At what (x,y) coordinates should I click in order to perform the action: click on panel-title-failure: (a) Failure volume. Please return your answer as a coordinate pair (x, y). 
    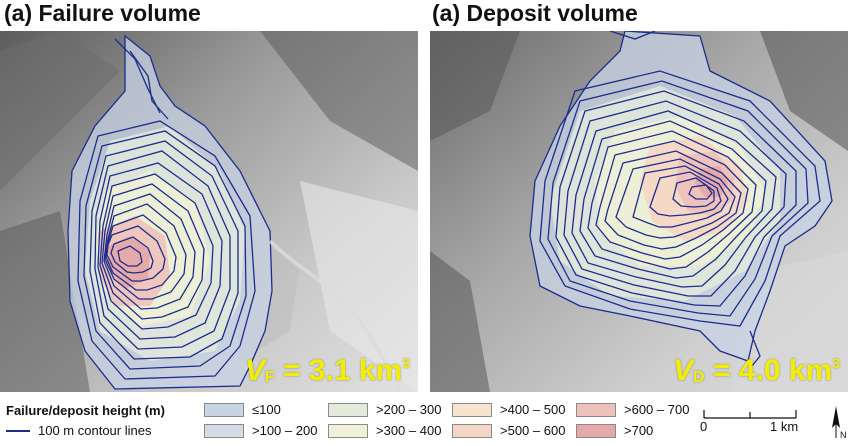
    Looking at the image, I should click on (102, 13).